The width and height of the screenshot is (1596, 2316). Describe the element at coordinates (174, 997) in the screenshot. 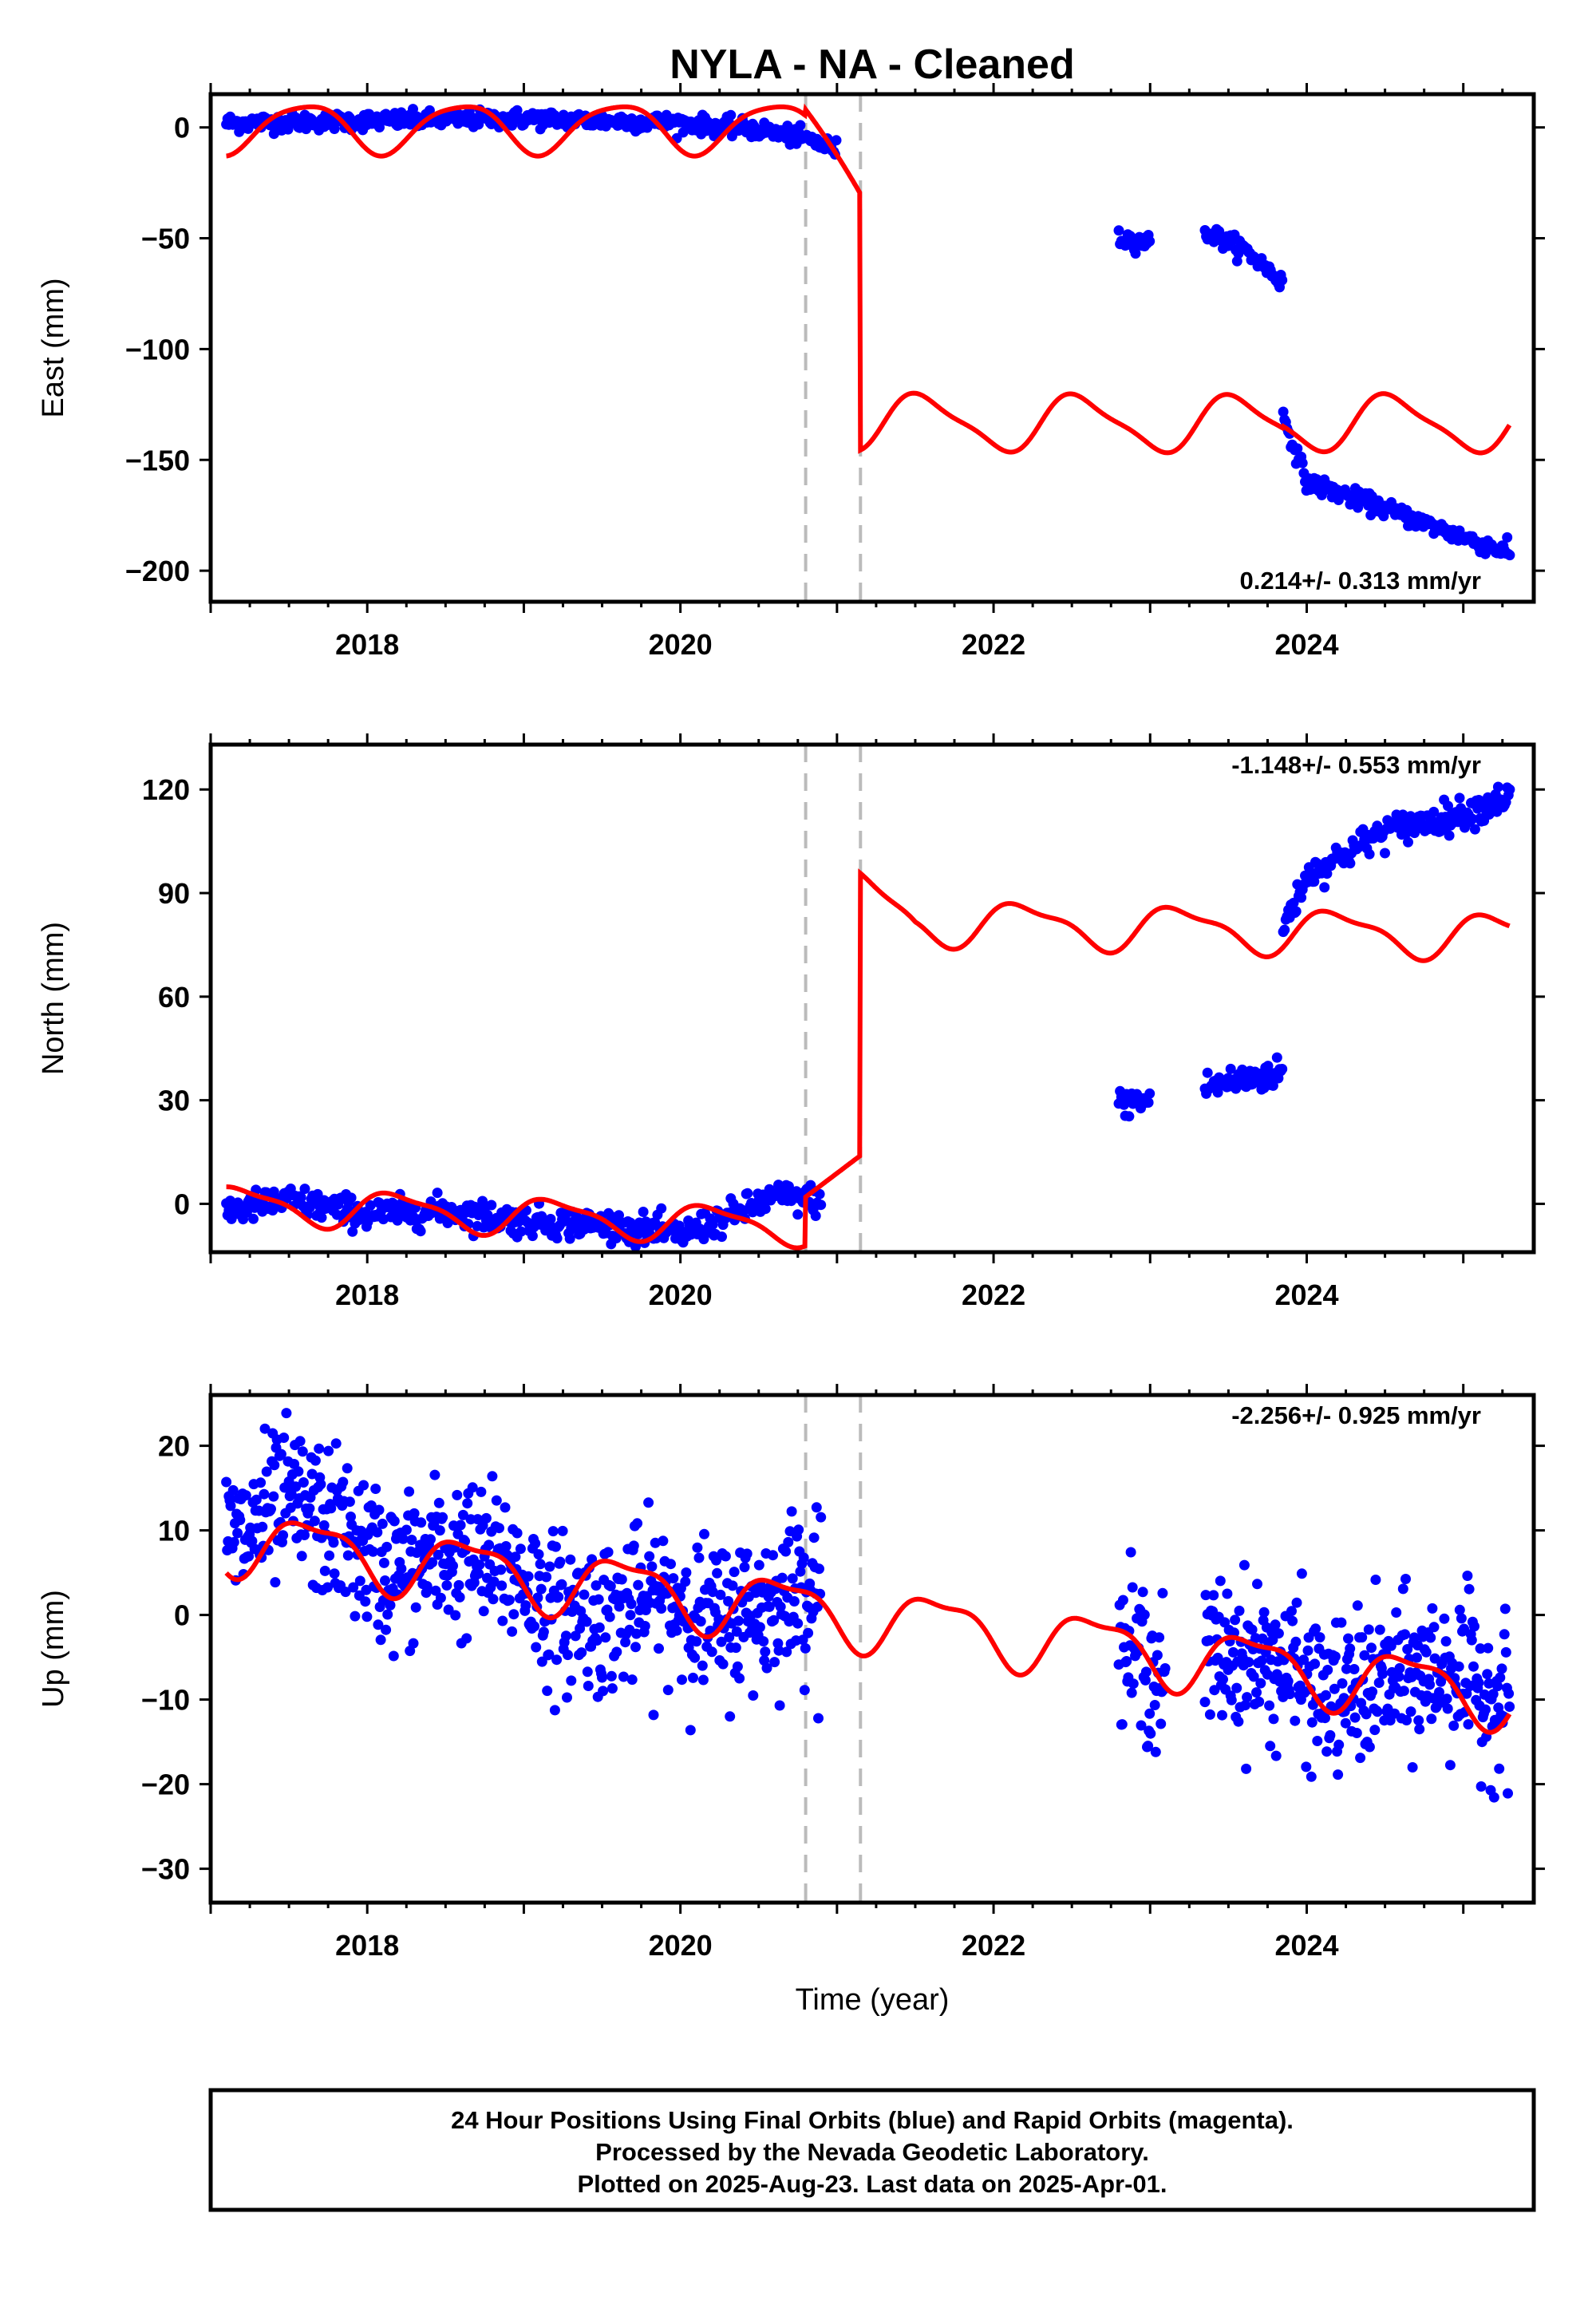

I see `y-tick-label: 60` at that location.